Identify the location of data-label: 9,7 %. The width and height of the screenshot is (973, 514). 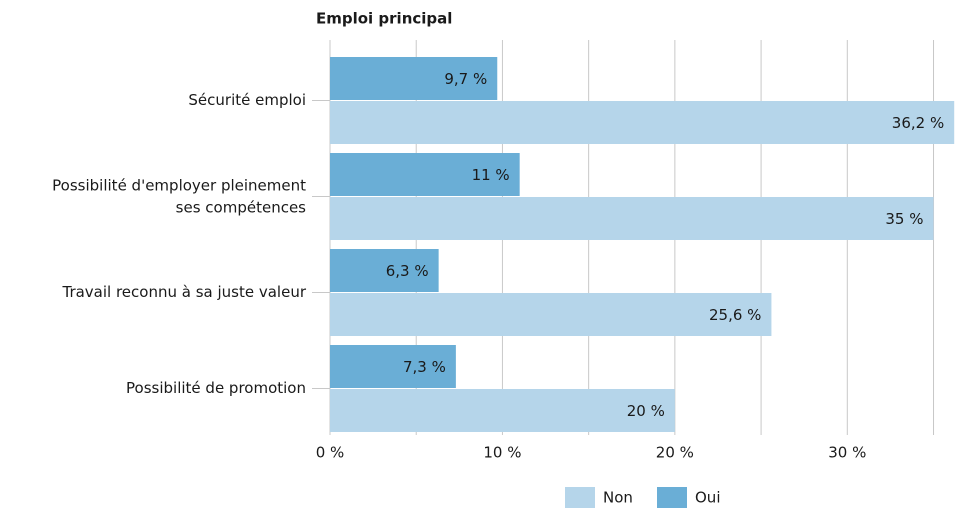
(465, 79).